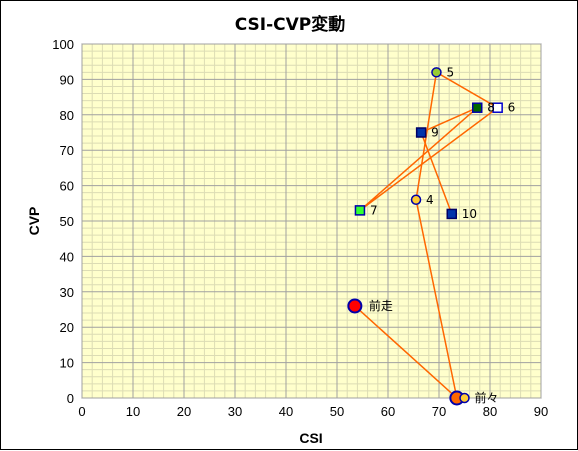  I want to click on data-point-label: 10, so click(469, 214).